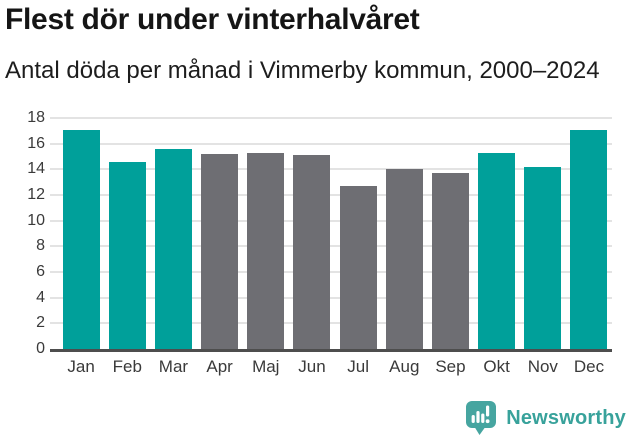 The height and width of the screenshot is (439, 631). I want to click on x-tick-label-dec: Dec, so click(589, 366).